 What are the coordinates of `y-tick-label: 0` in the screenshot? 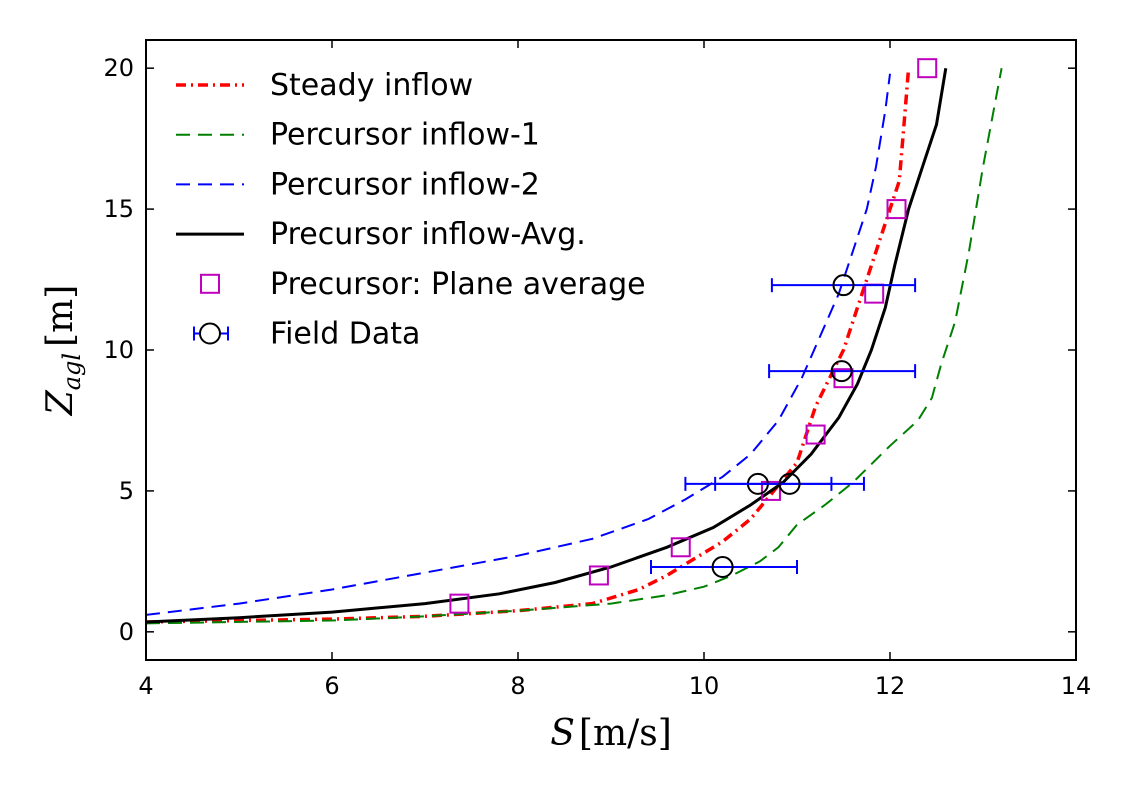 It's located at (126, 632).